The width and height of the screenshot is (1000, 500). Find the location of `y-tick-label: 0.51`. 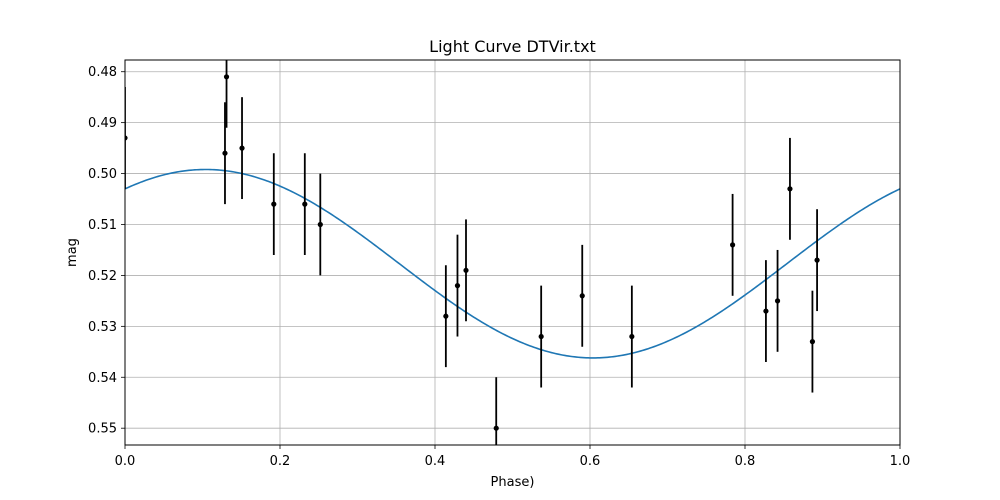

y-tick-label: 0.51 is located at coordinates (102, 225).